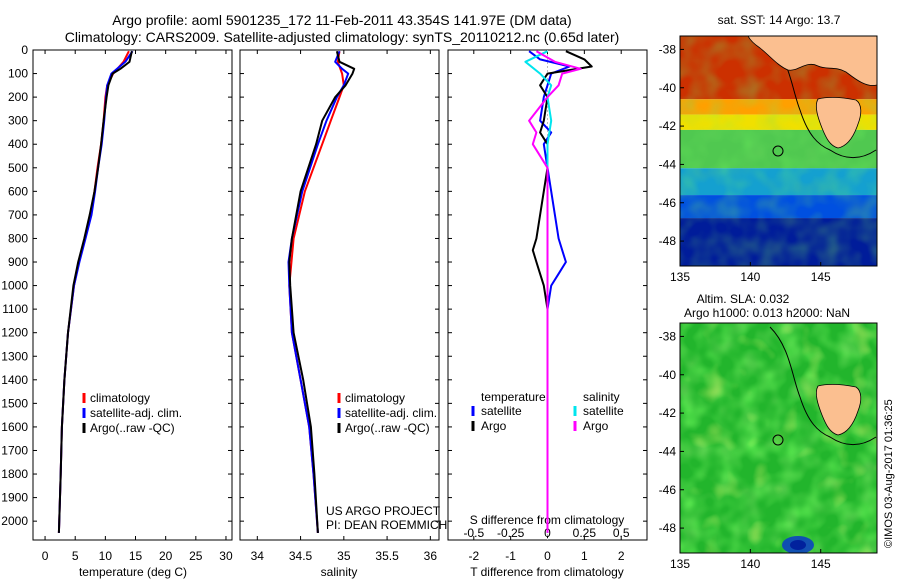 The width and height of the screenshot is (900, 580). I want to click on sla-map-axes: -38 -40 -42 -44 -46 -48 135 140 145, so click(745, 450).